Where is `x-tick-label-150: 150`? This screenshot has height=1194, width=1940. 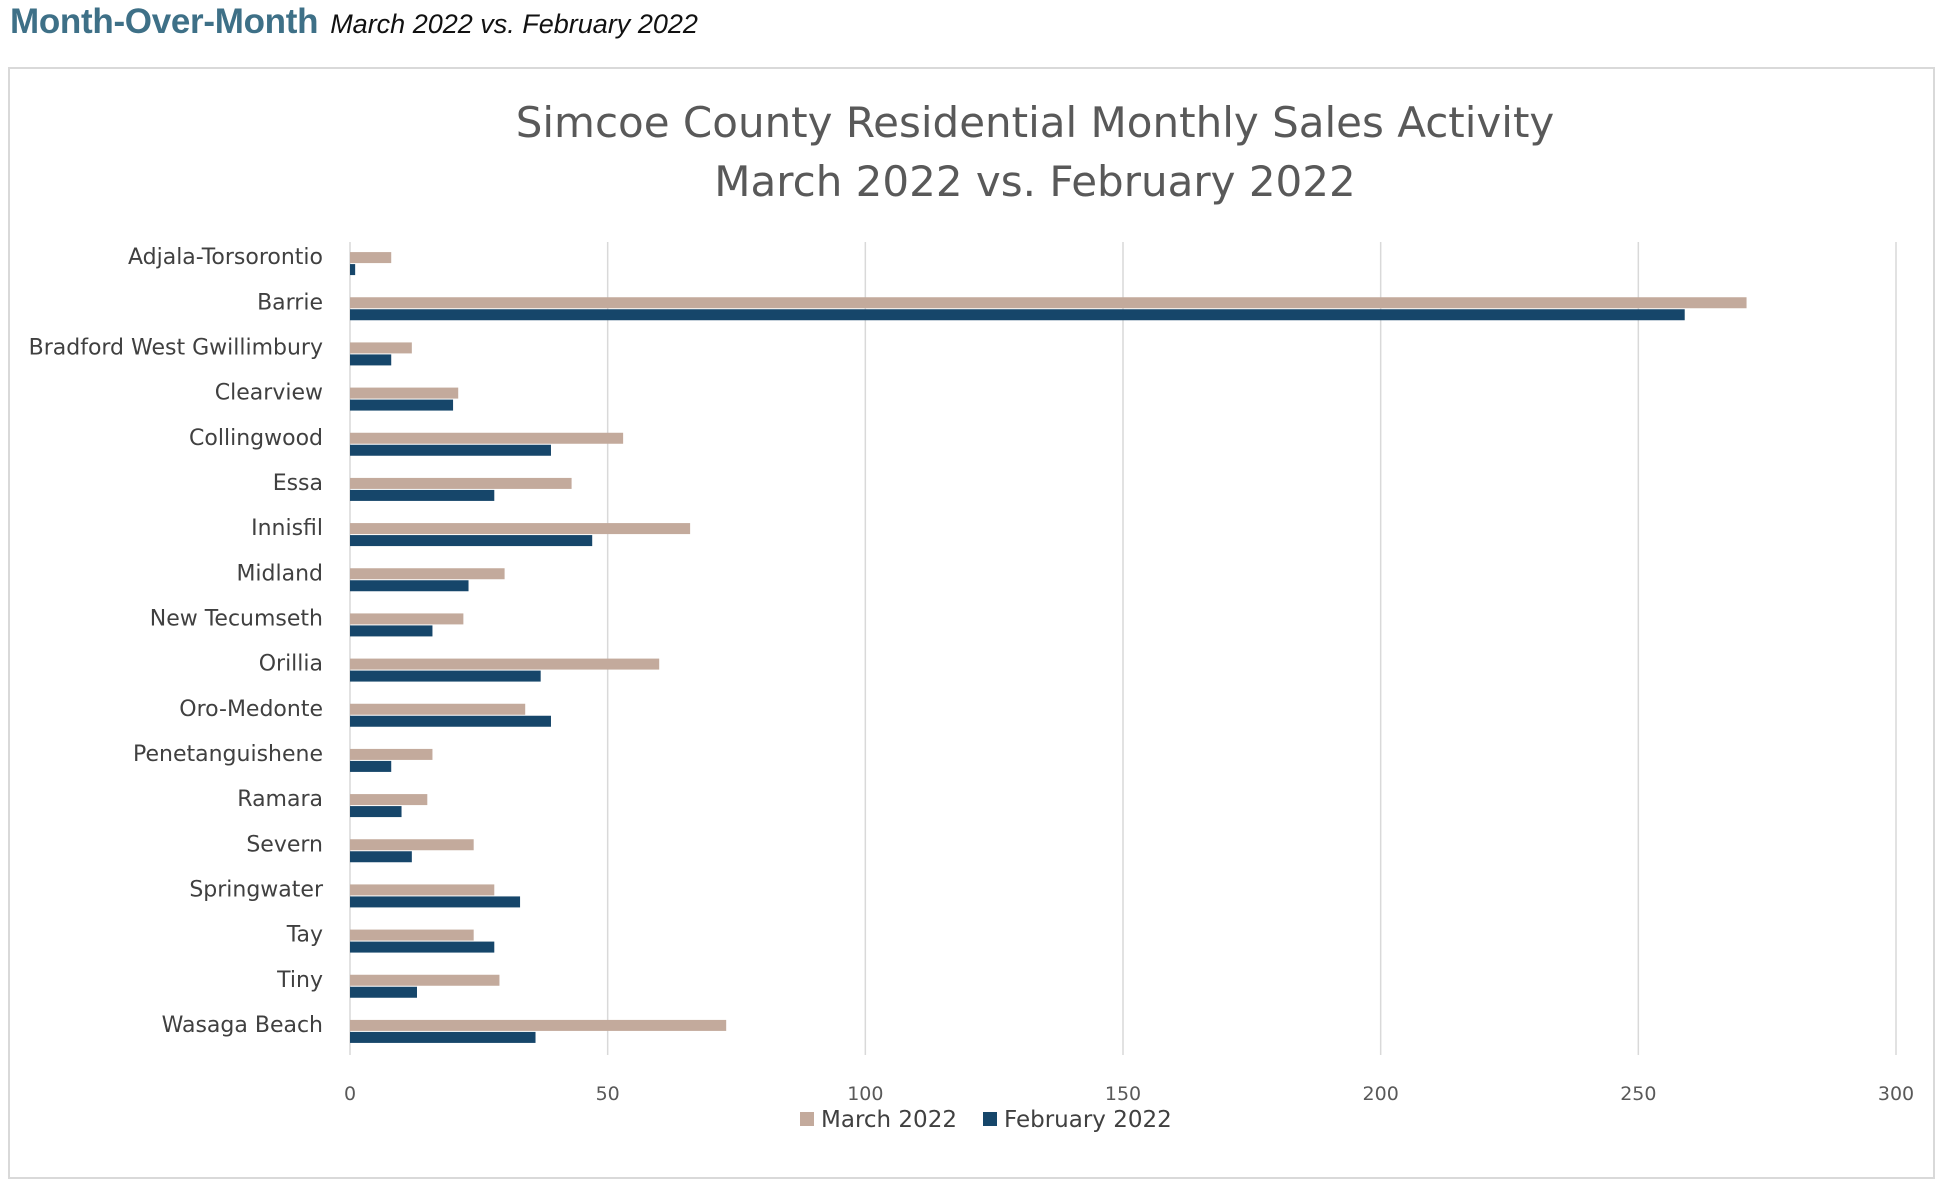
x-tick-label-150: 150 is located at coordinates (1123, 1094).